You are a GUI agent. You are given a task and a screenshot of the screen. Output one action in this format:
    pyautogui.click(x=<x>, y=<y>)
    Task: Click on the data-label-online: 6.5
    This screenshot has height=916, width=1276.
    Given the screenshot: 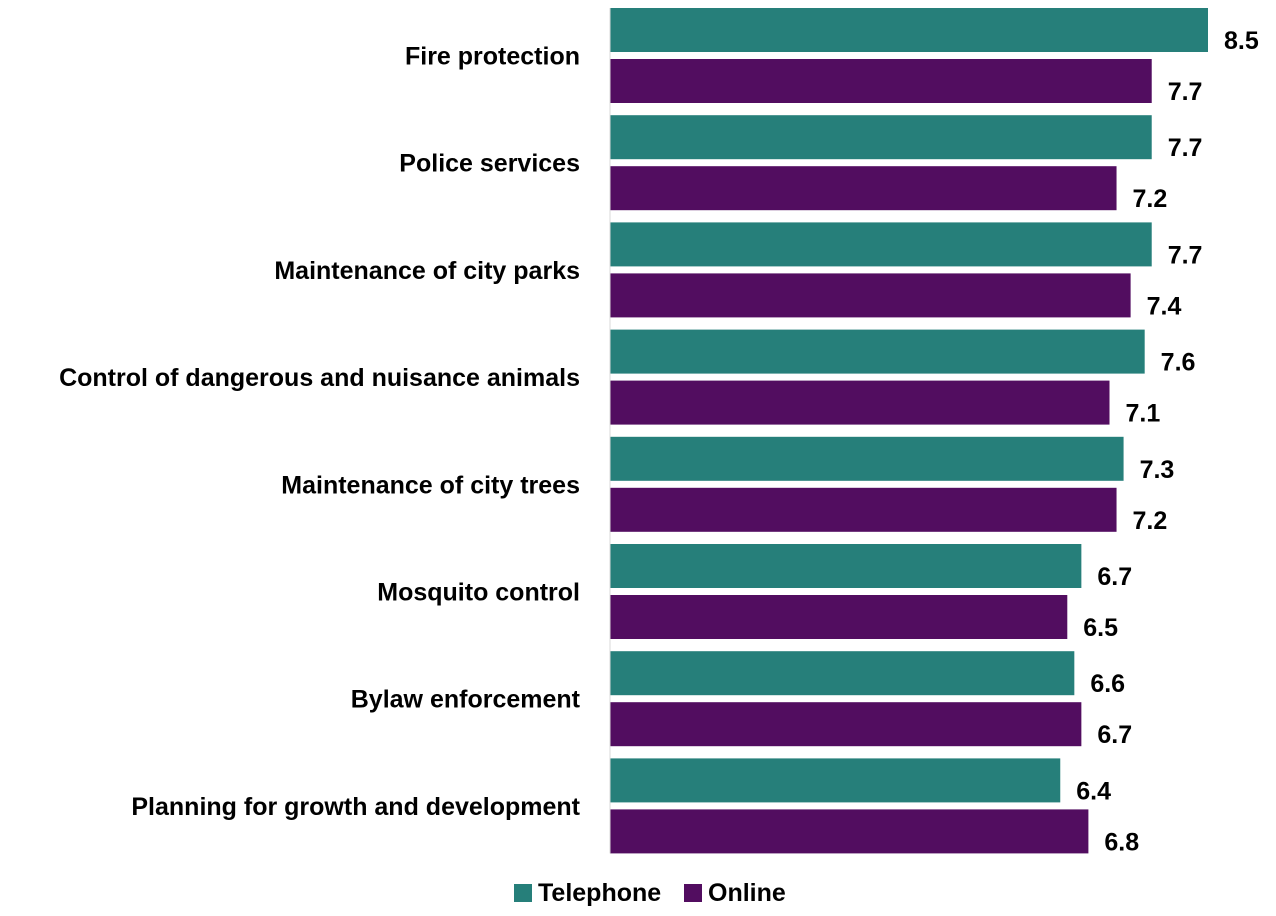 What is the action you would take?
    pyautogui.click(x=1100, y=628)
    